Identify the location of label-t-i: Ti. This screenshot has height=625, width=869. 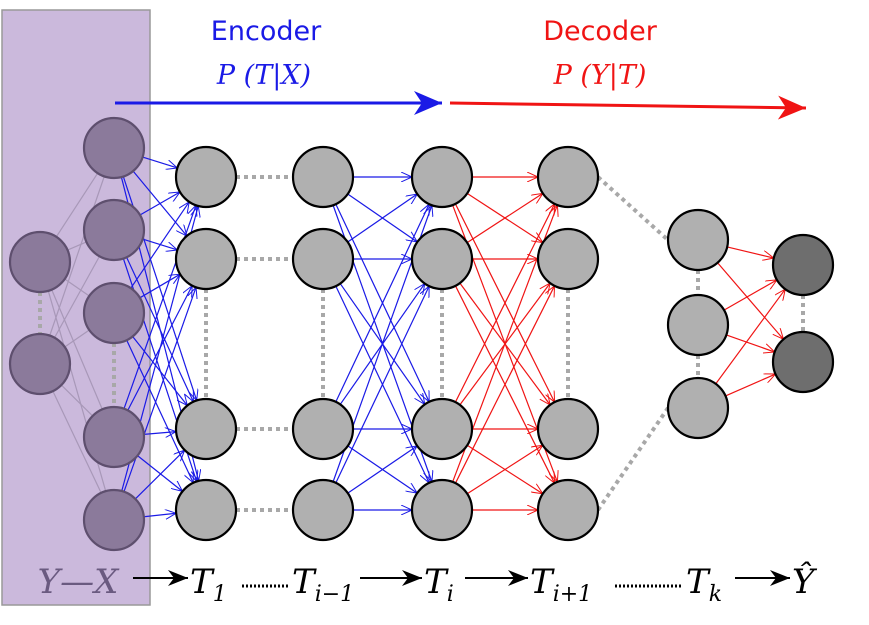
(439, 584).